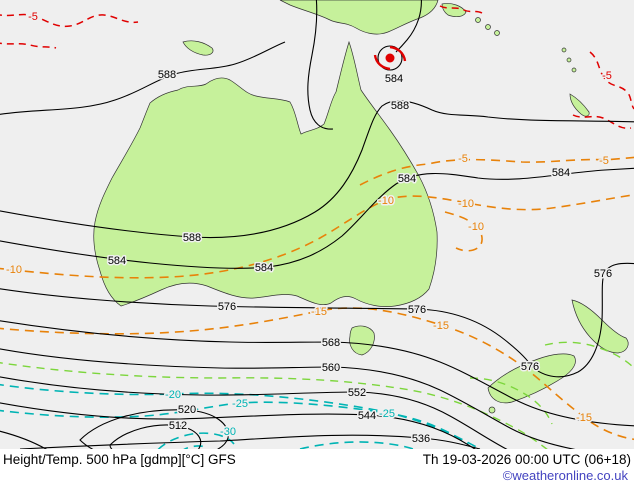 The height and width of the screenshot is (490, 634). Describe the element at coordinates (228, 432) in the screenshot. I see `contour-label--30: -30` at that location.